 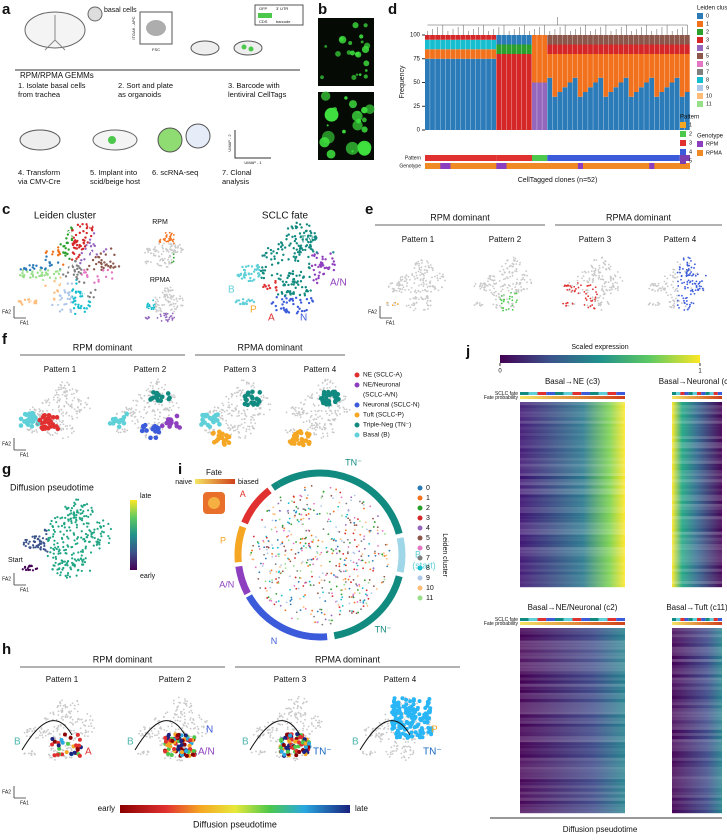 I want to click on label: TN⁻, so click(x=383, y=629).